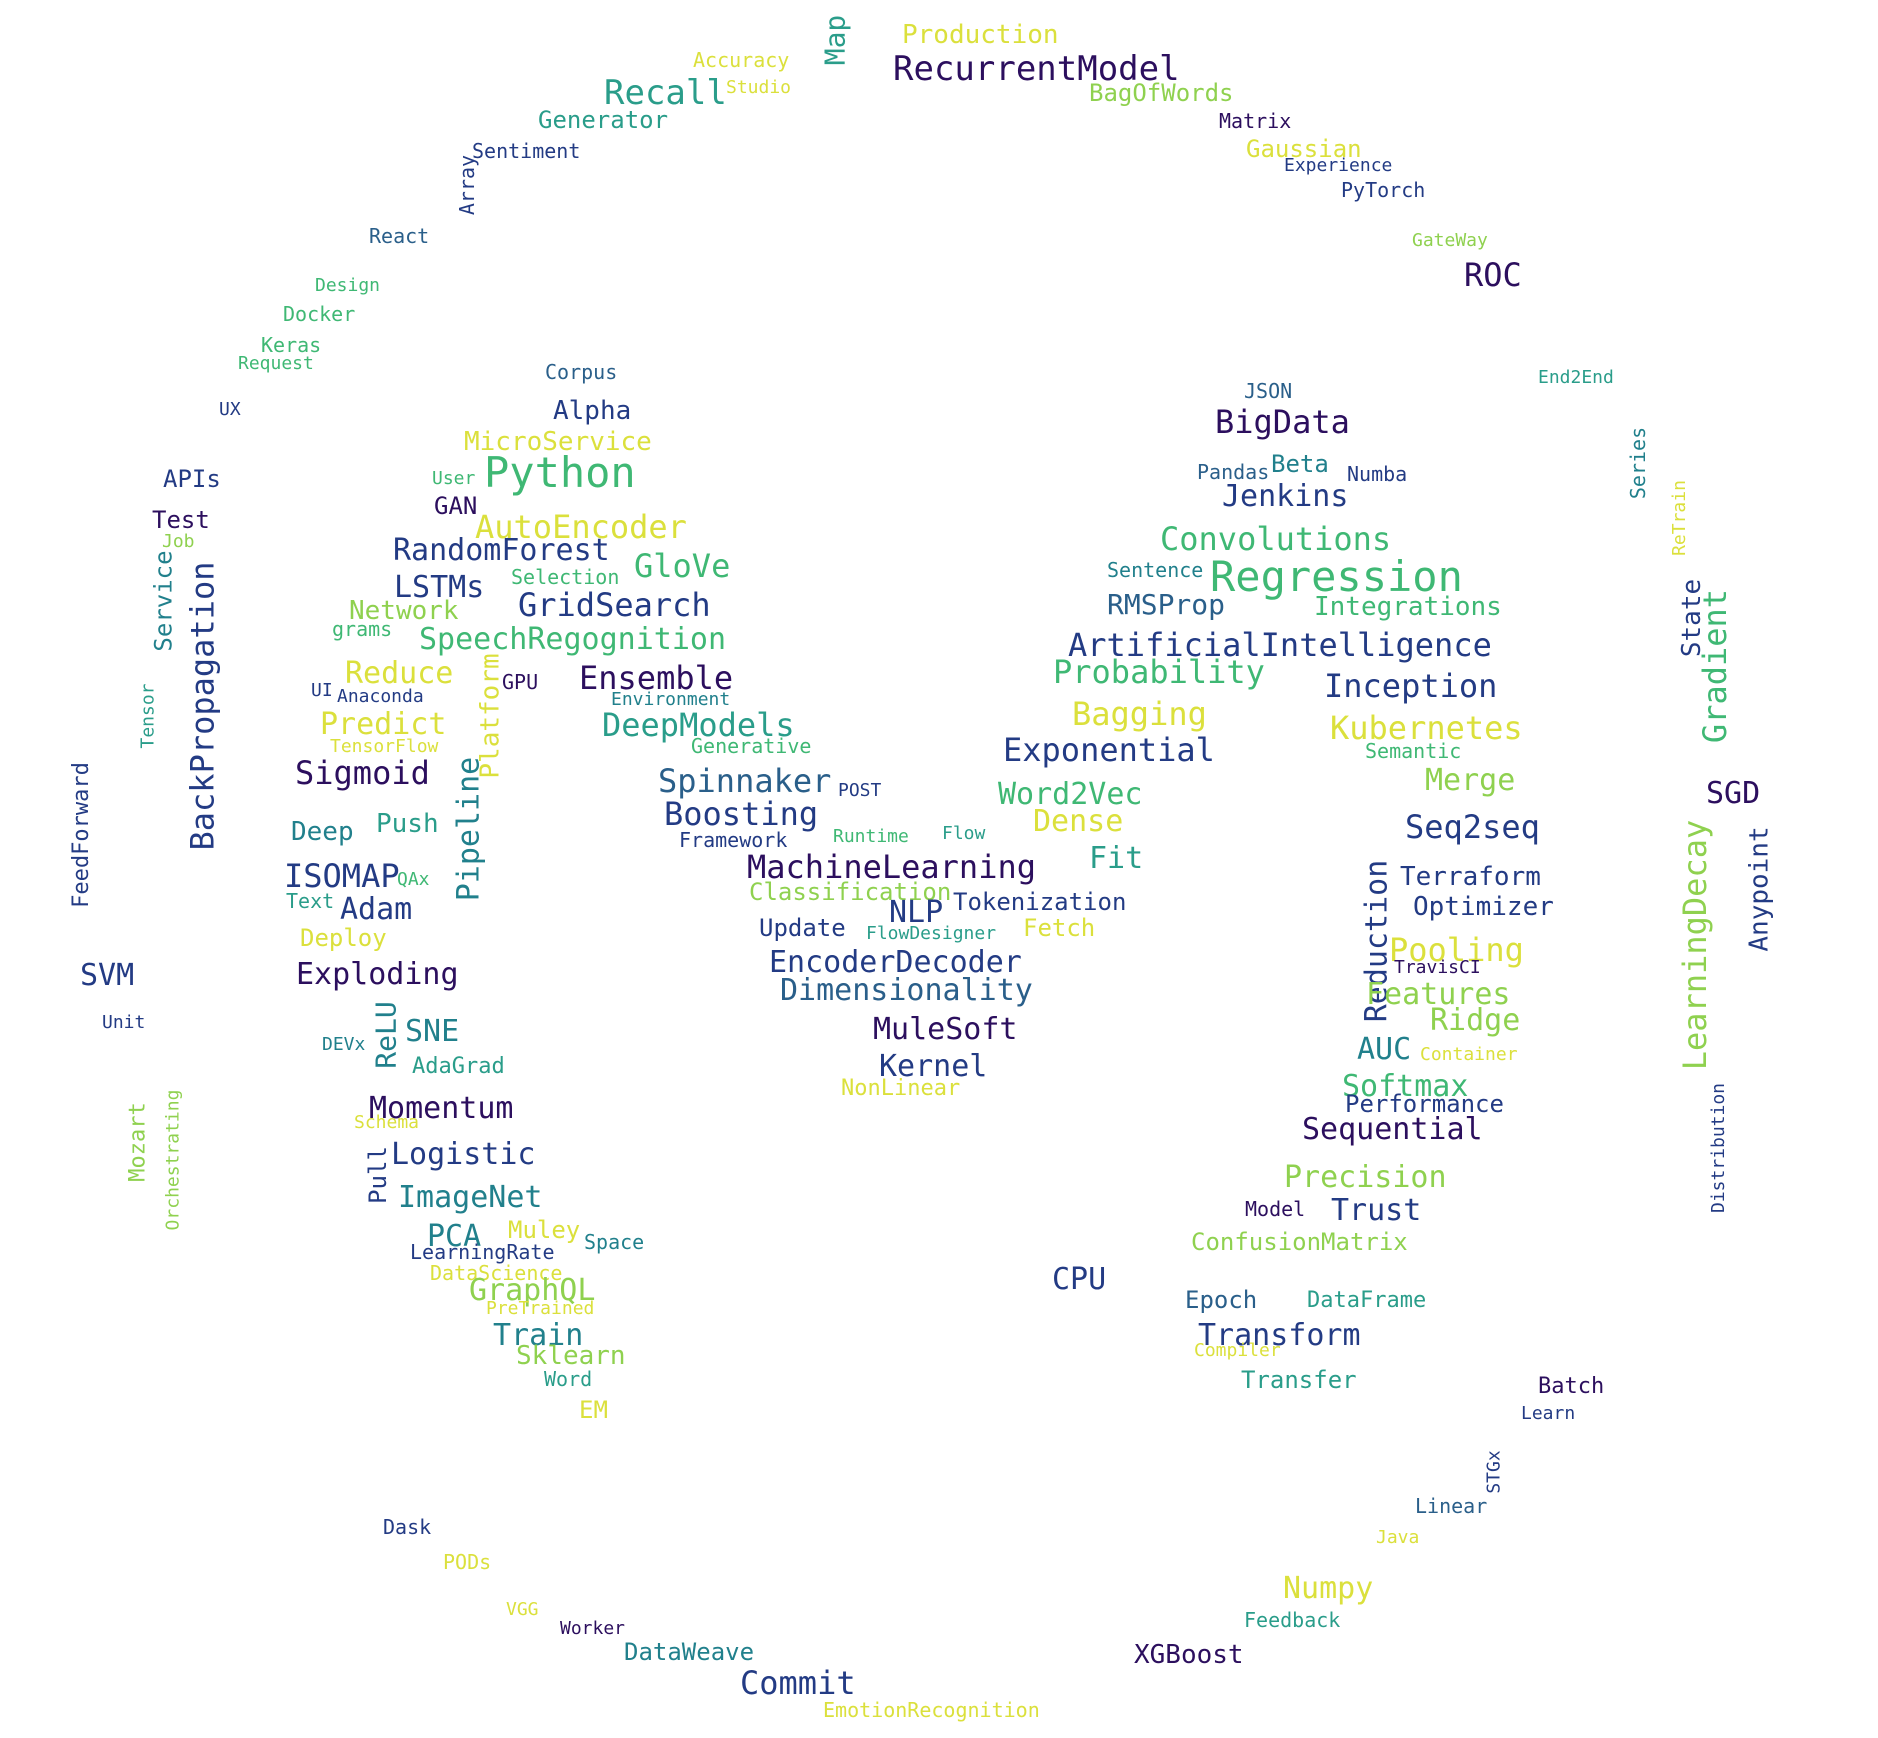 Image resolution: width=1878 pixels, height=1738 pixels. I want to click on word-data-frame: DataFrame, so click(1367, 1300).